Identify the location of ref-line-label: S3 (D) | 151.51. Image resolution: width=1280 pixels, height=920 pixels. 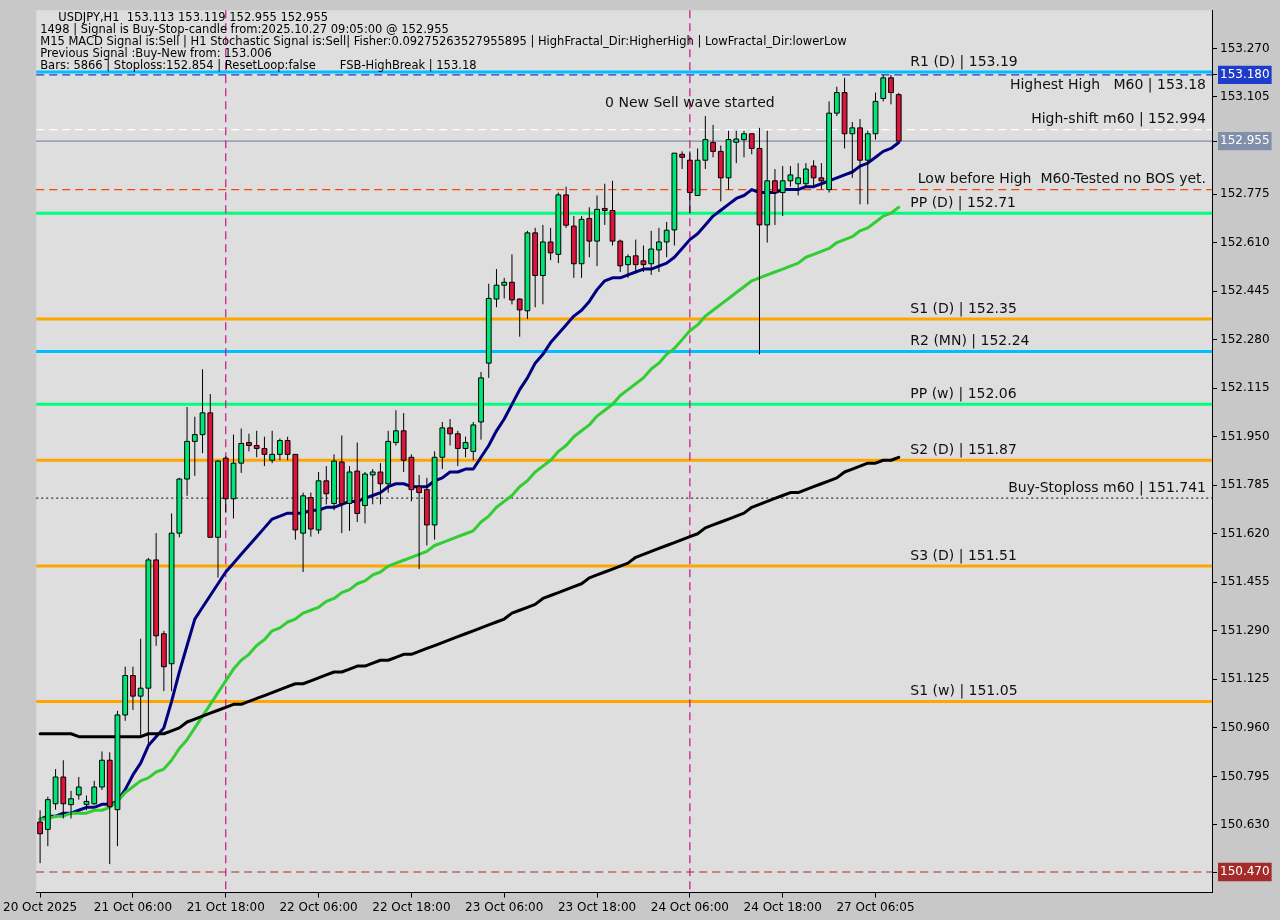
(963, 555).